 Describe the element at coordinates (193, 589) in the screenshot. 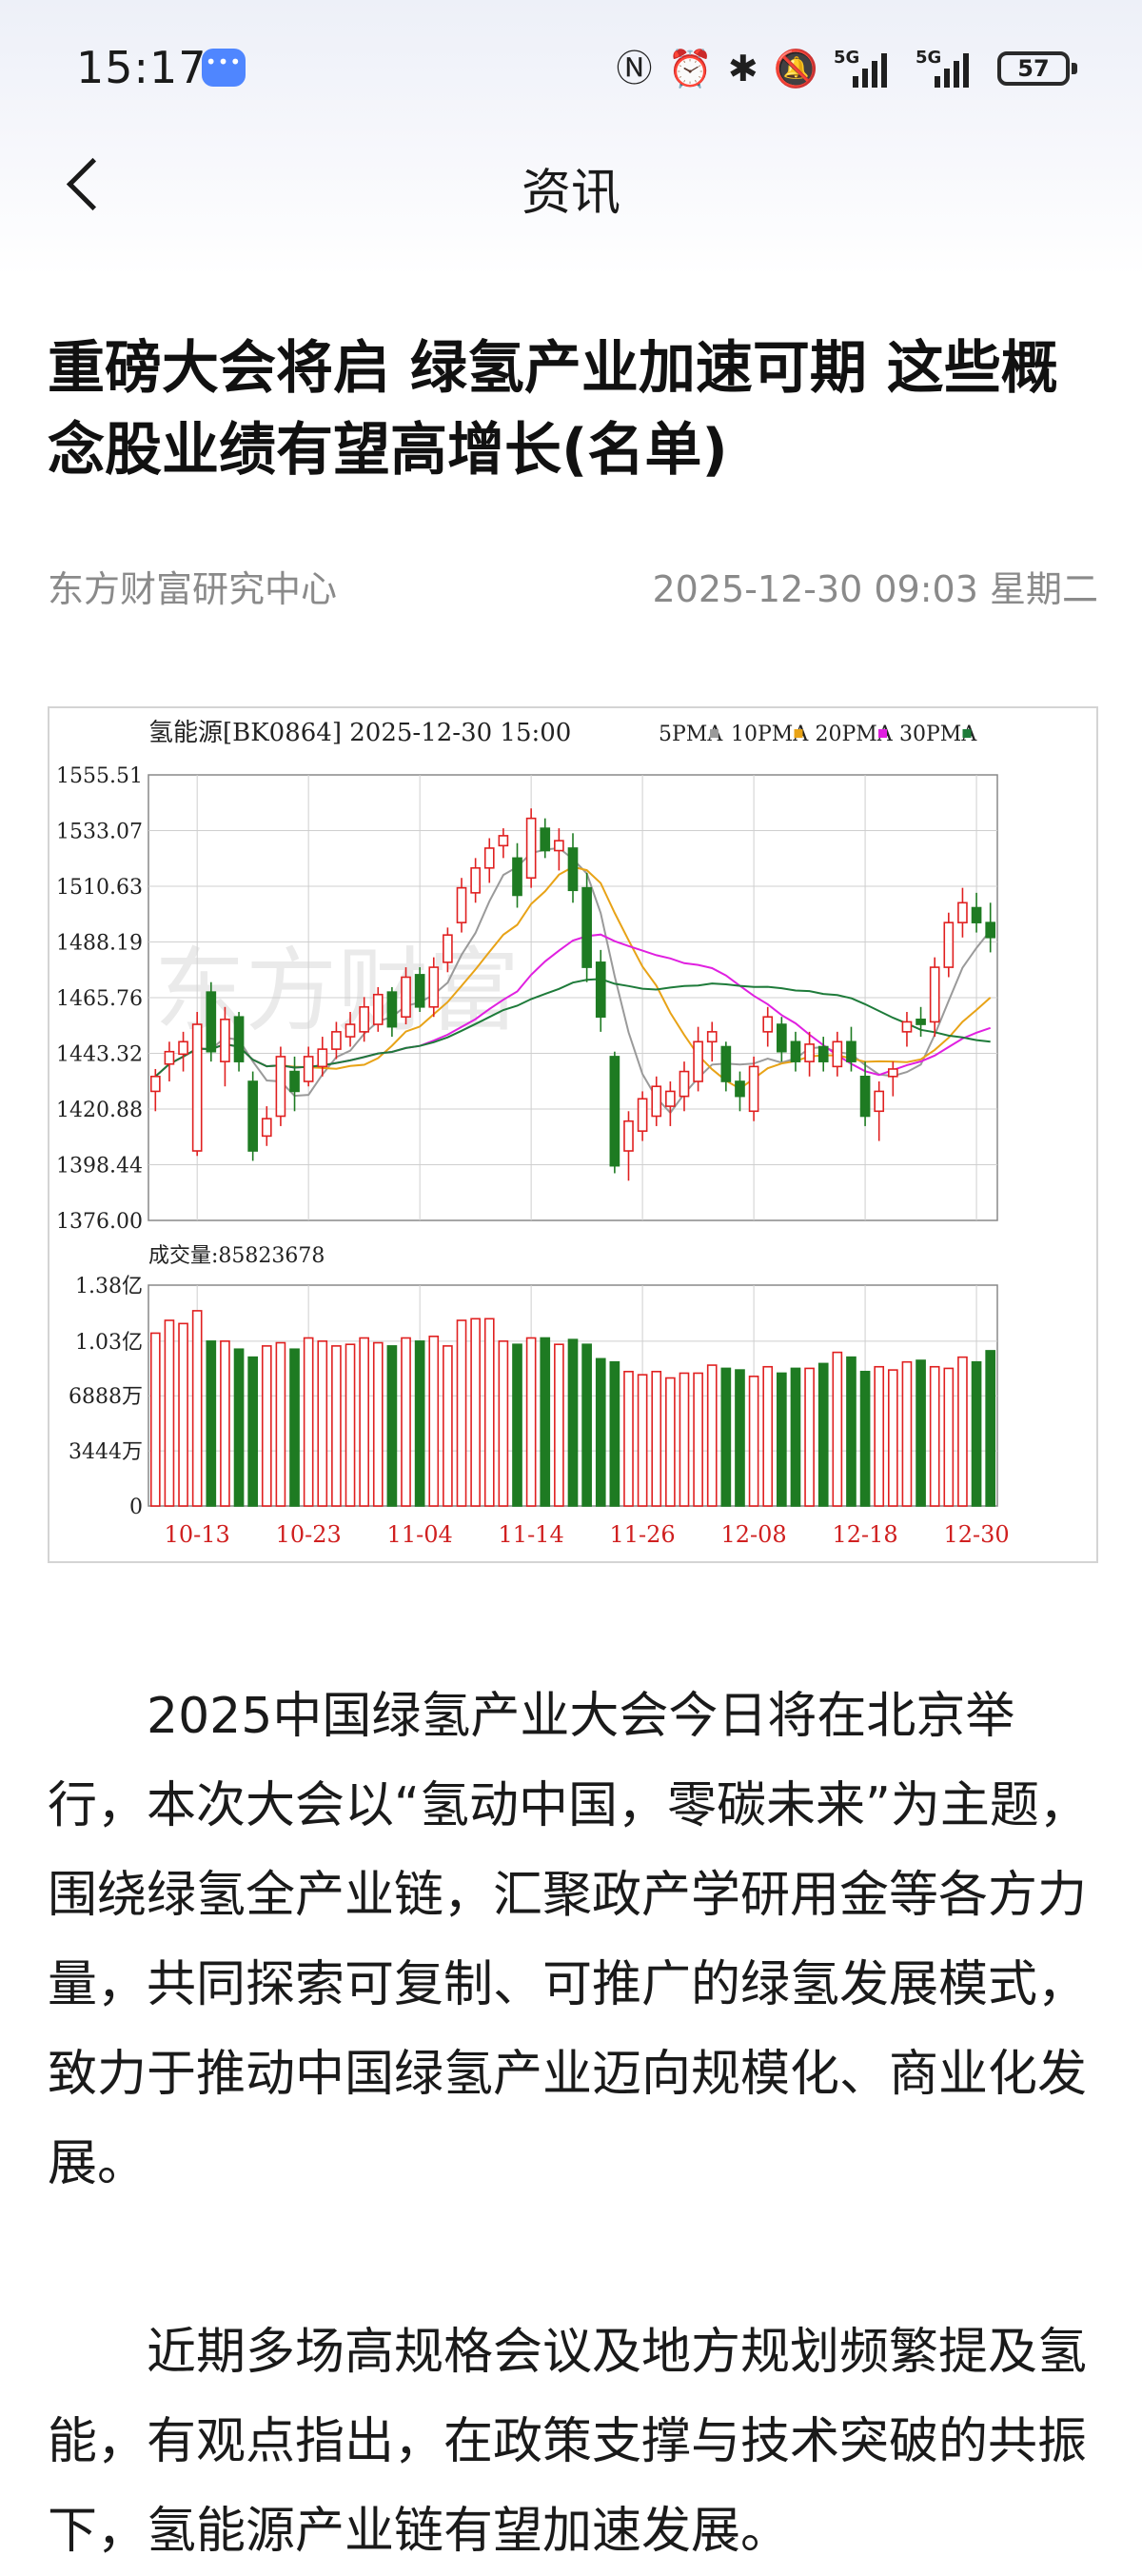

I see `article-source: 东方财富研究中心` at that location.